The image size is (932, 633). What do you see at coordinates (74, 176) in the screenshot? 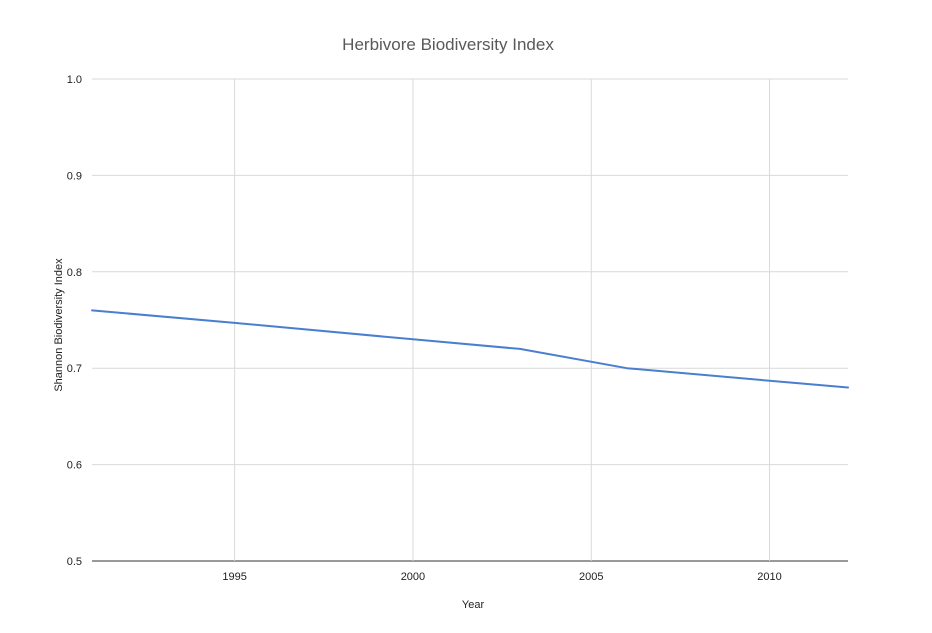
I see `y-tick-label: 0.9` at bounding box center [74, 176].